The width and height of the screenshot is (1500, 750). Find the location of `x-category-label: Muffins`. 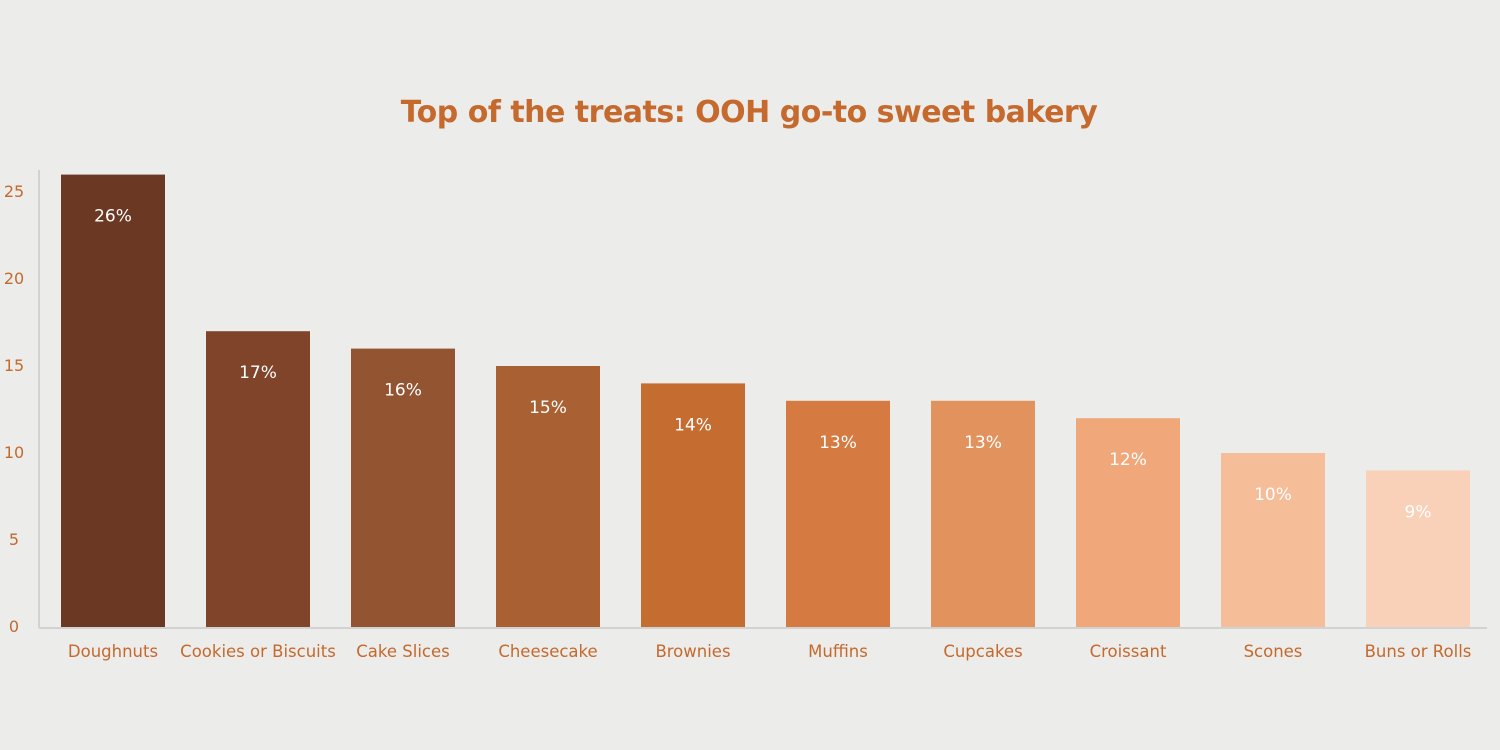

x-category-label: Muffins is located at coordinates (838, 651).